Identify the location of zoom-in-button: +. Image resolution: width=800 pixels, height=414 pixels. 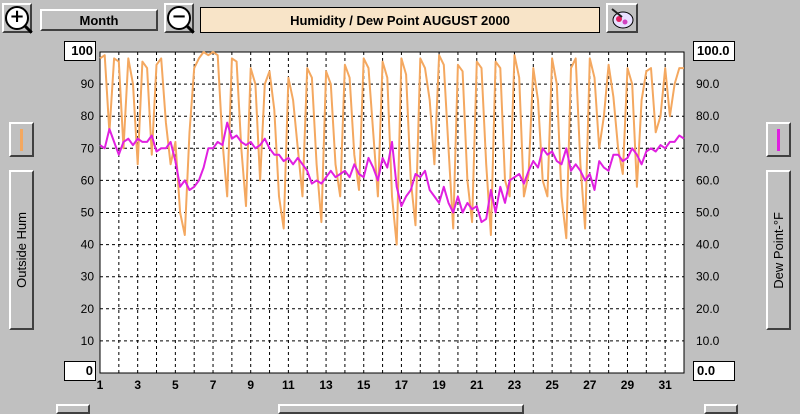
(17, 18).